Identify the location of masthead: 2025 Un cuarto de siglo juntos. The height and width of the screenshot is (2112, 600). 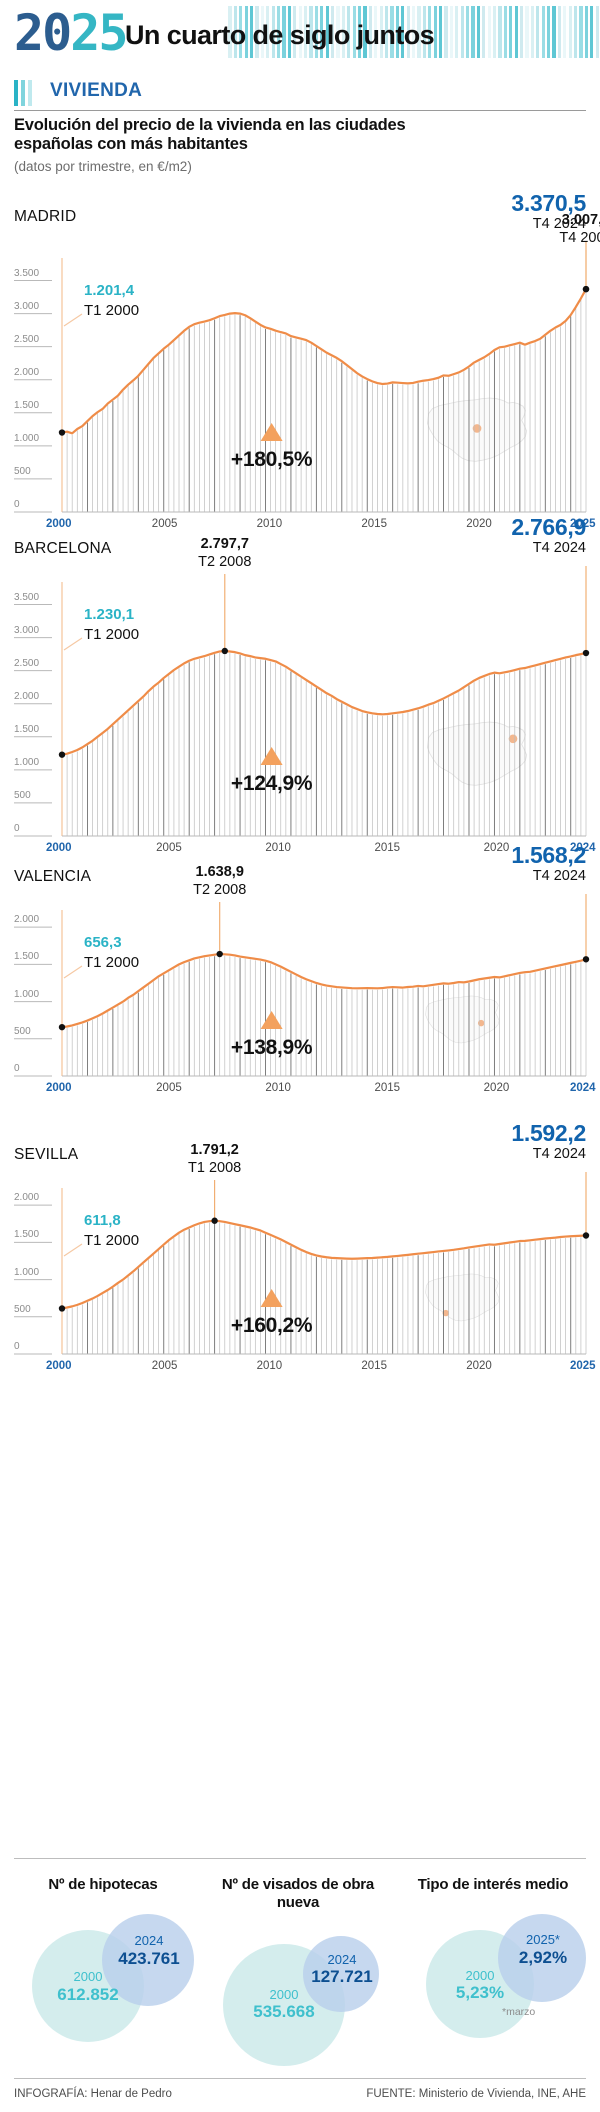
(300, 36).